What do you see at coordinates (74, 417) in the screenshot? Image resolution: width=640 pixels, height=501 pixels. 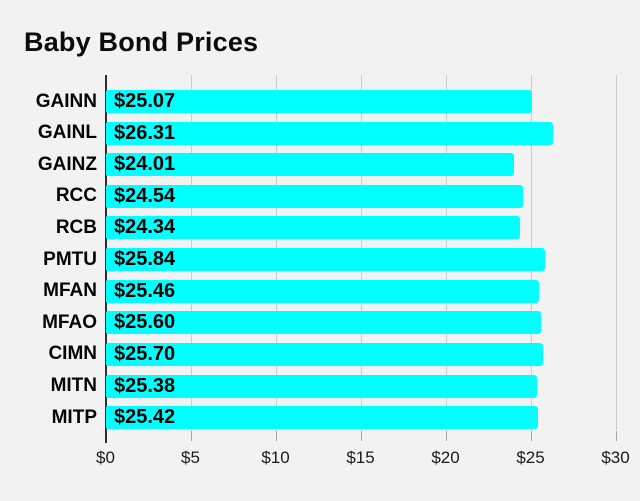 I see `bar-row-label: MITP` at bounding box center [74, 417].